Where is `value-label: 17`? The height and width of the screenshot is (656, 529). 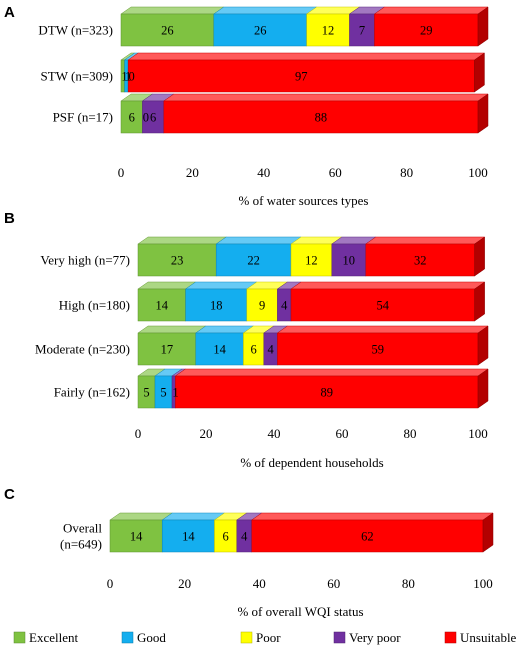 value-label: 17 is located at coordinates (167, 350).